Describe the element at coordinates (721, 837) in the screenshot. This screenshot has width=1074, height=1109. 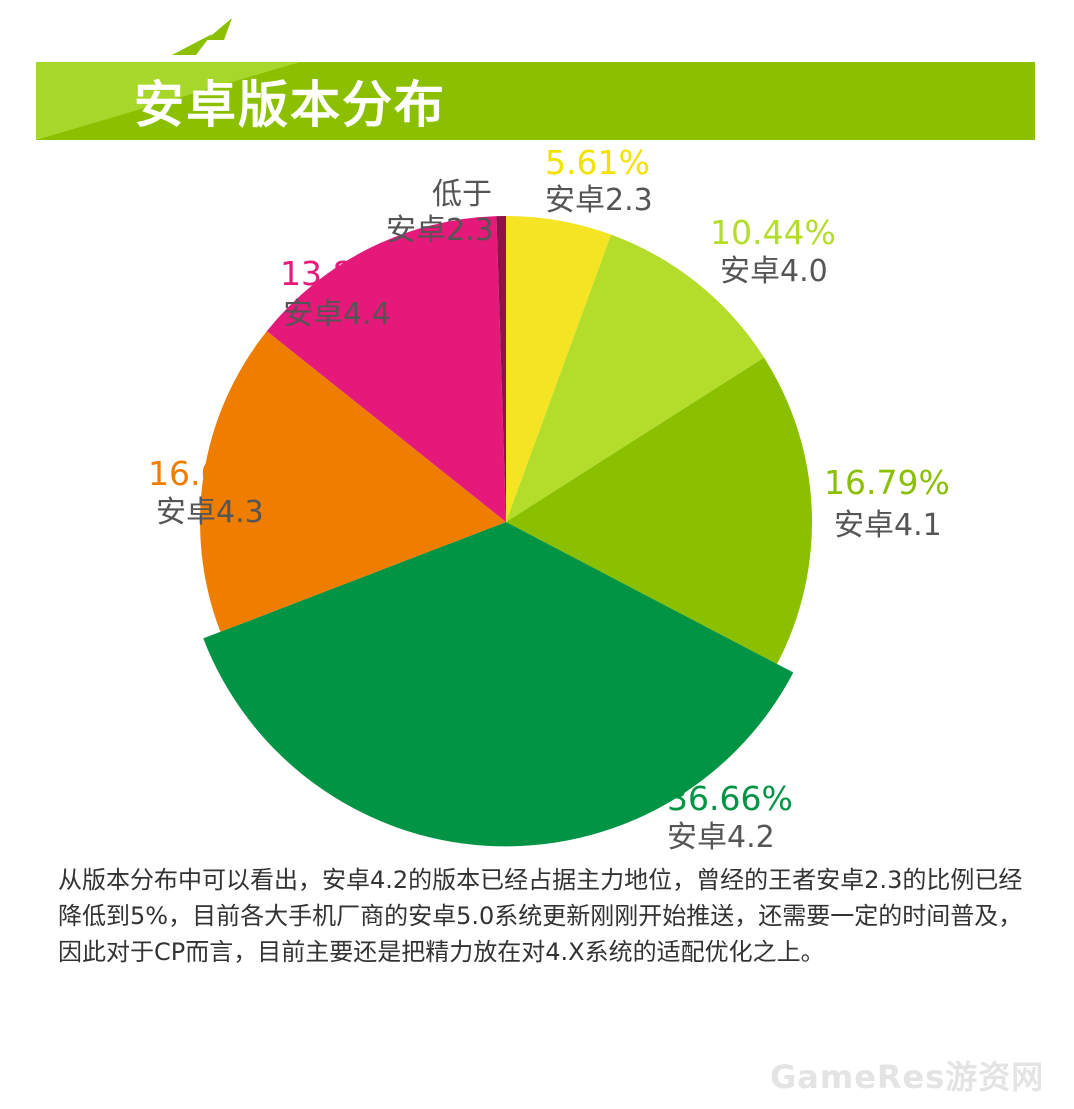
I see `label-name-4-2: 安卓4.2` at that location.